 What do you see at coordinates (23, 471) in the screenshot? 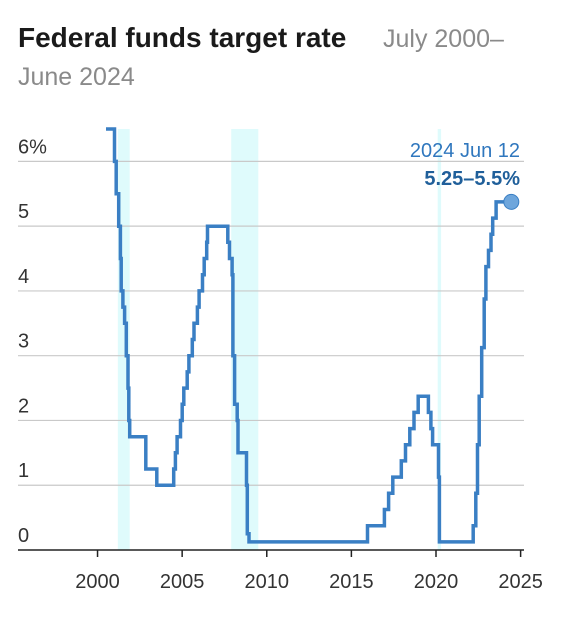
I see `y-tick-label: 1` at bounding box center [23, 471].